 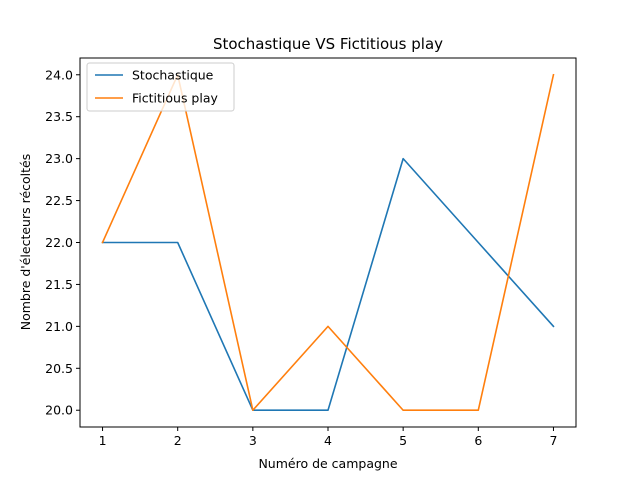 What do you see at coordinates (59, 116) in the screenshot?
I see `y-tick-label: 23.5` at bounding box center [59, 116].